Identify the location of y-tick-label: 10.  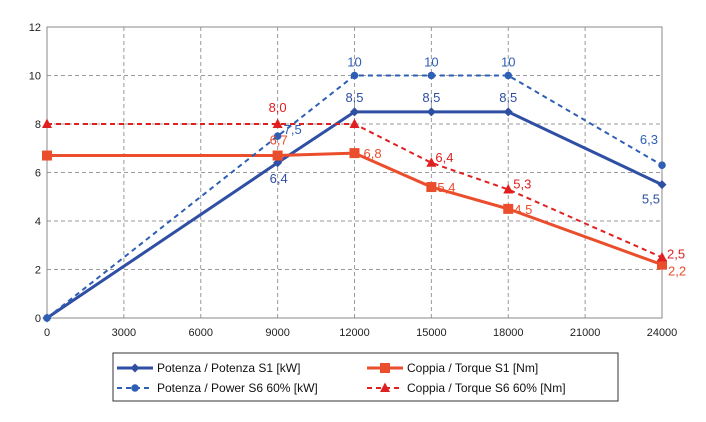
(35, 77).